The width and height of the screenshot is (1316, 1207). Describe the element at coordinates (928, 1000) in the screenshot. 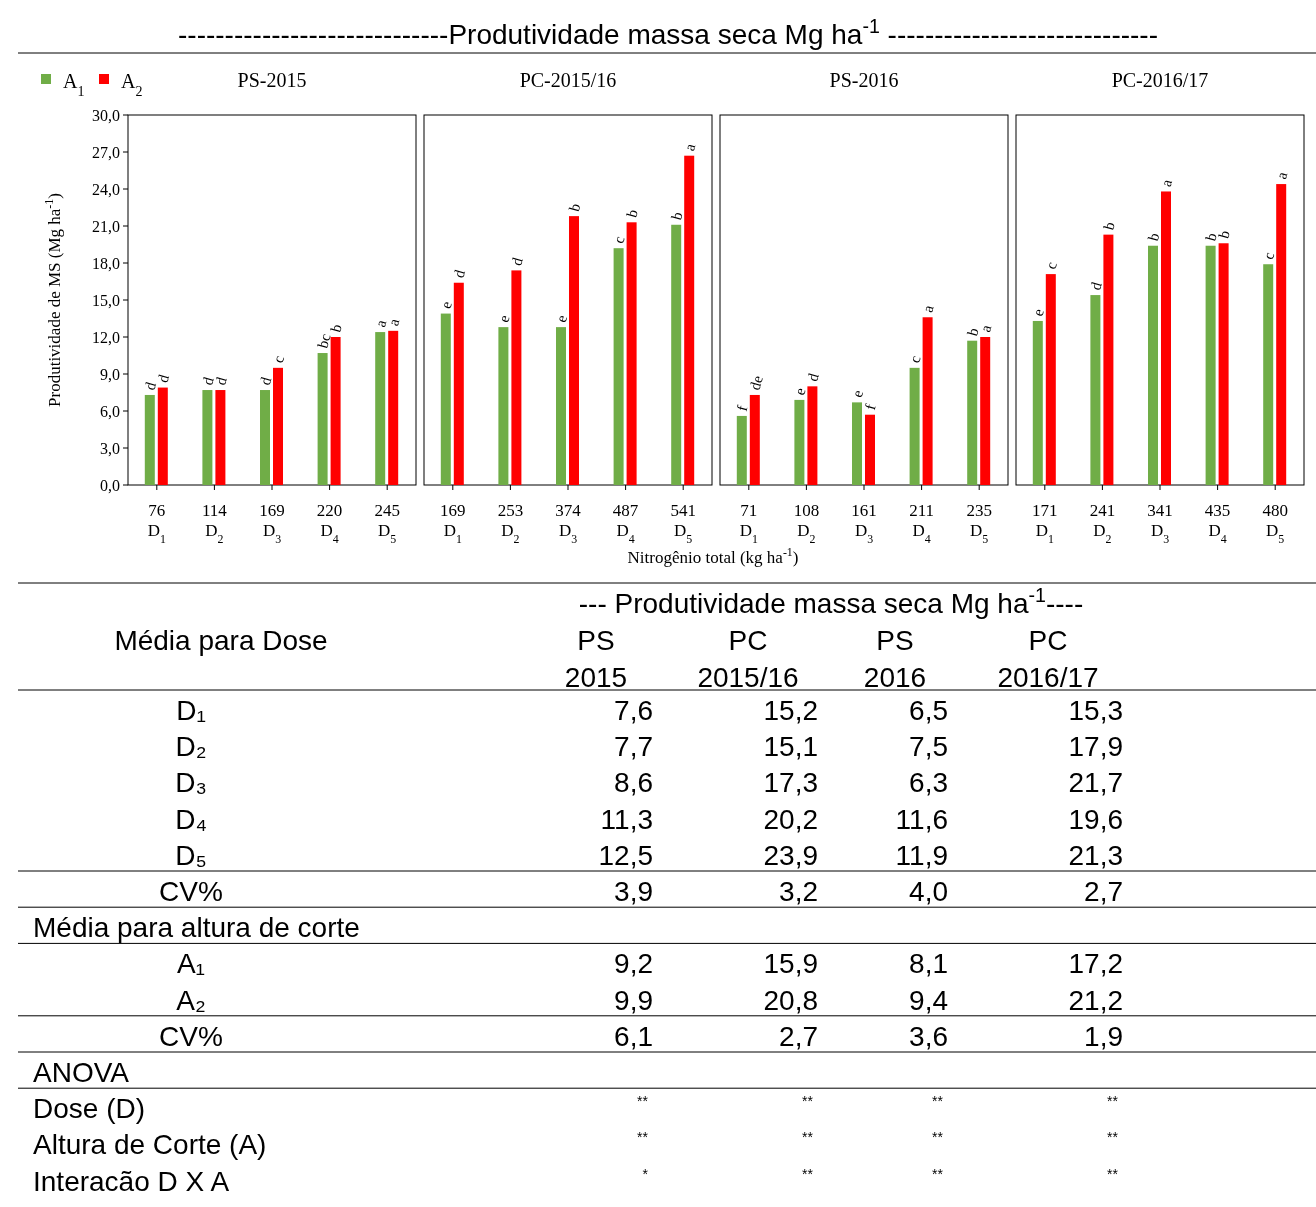

I see `text: 9,4` at that location.